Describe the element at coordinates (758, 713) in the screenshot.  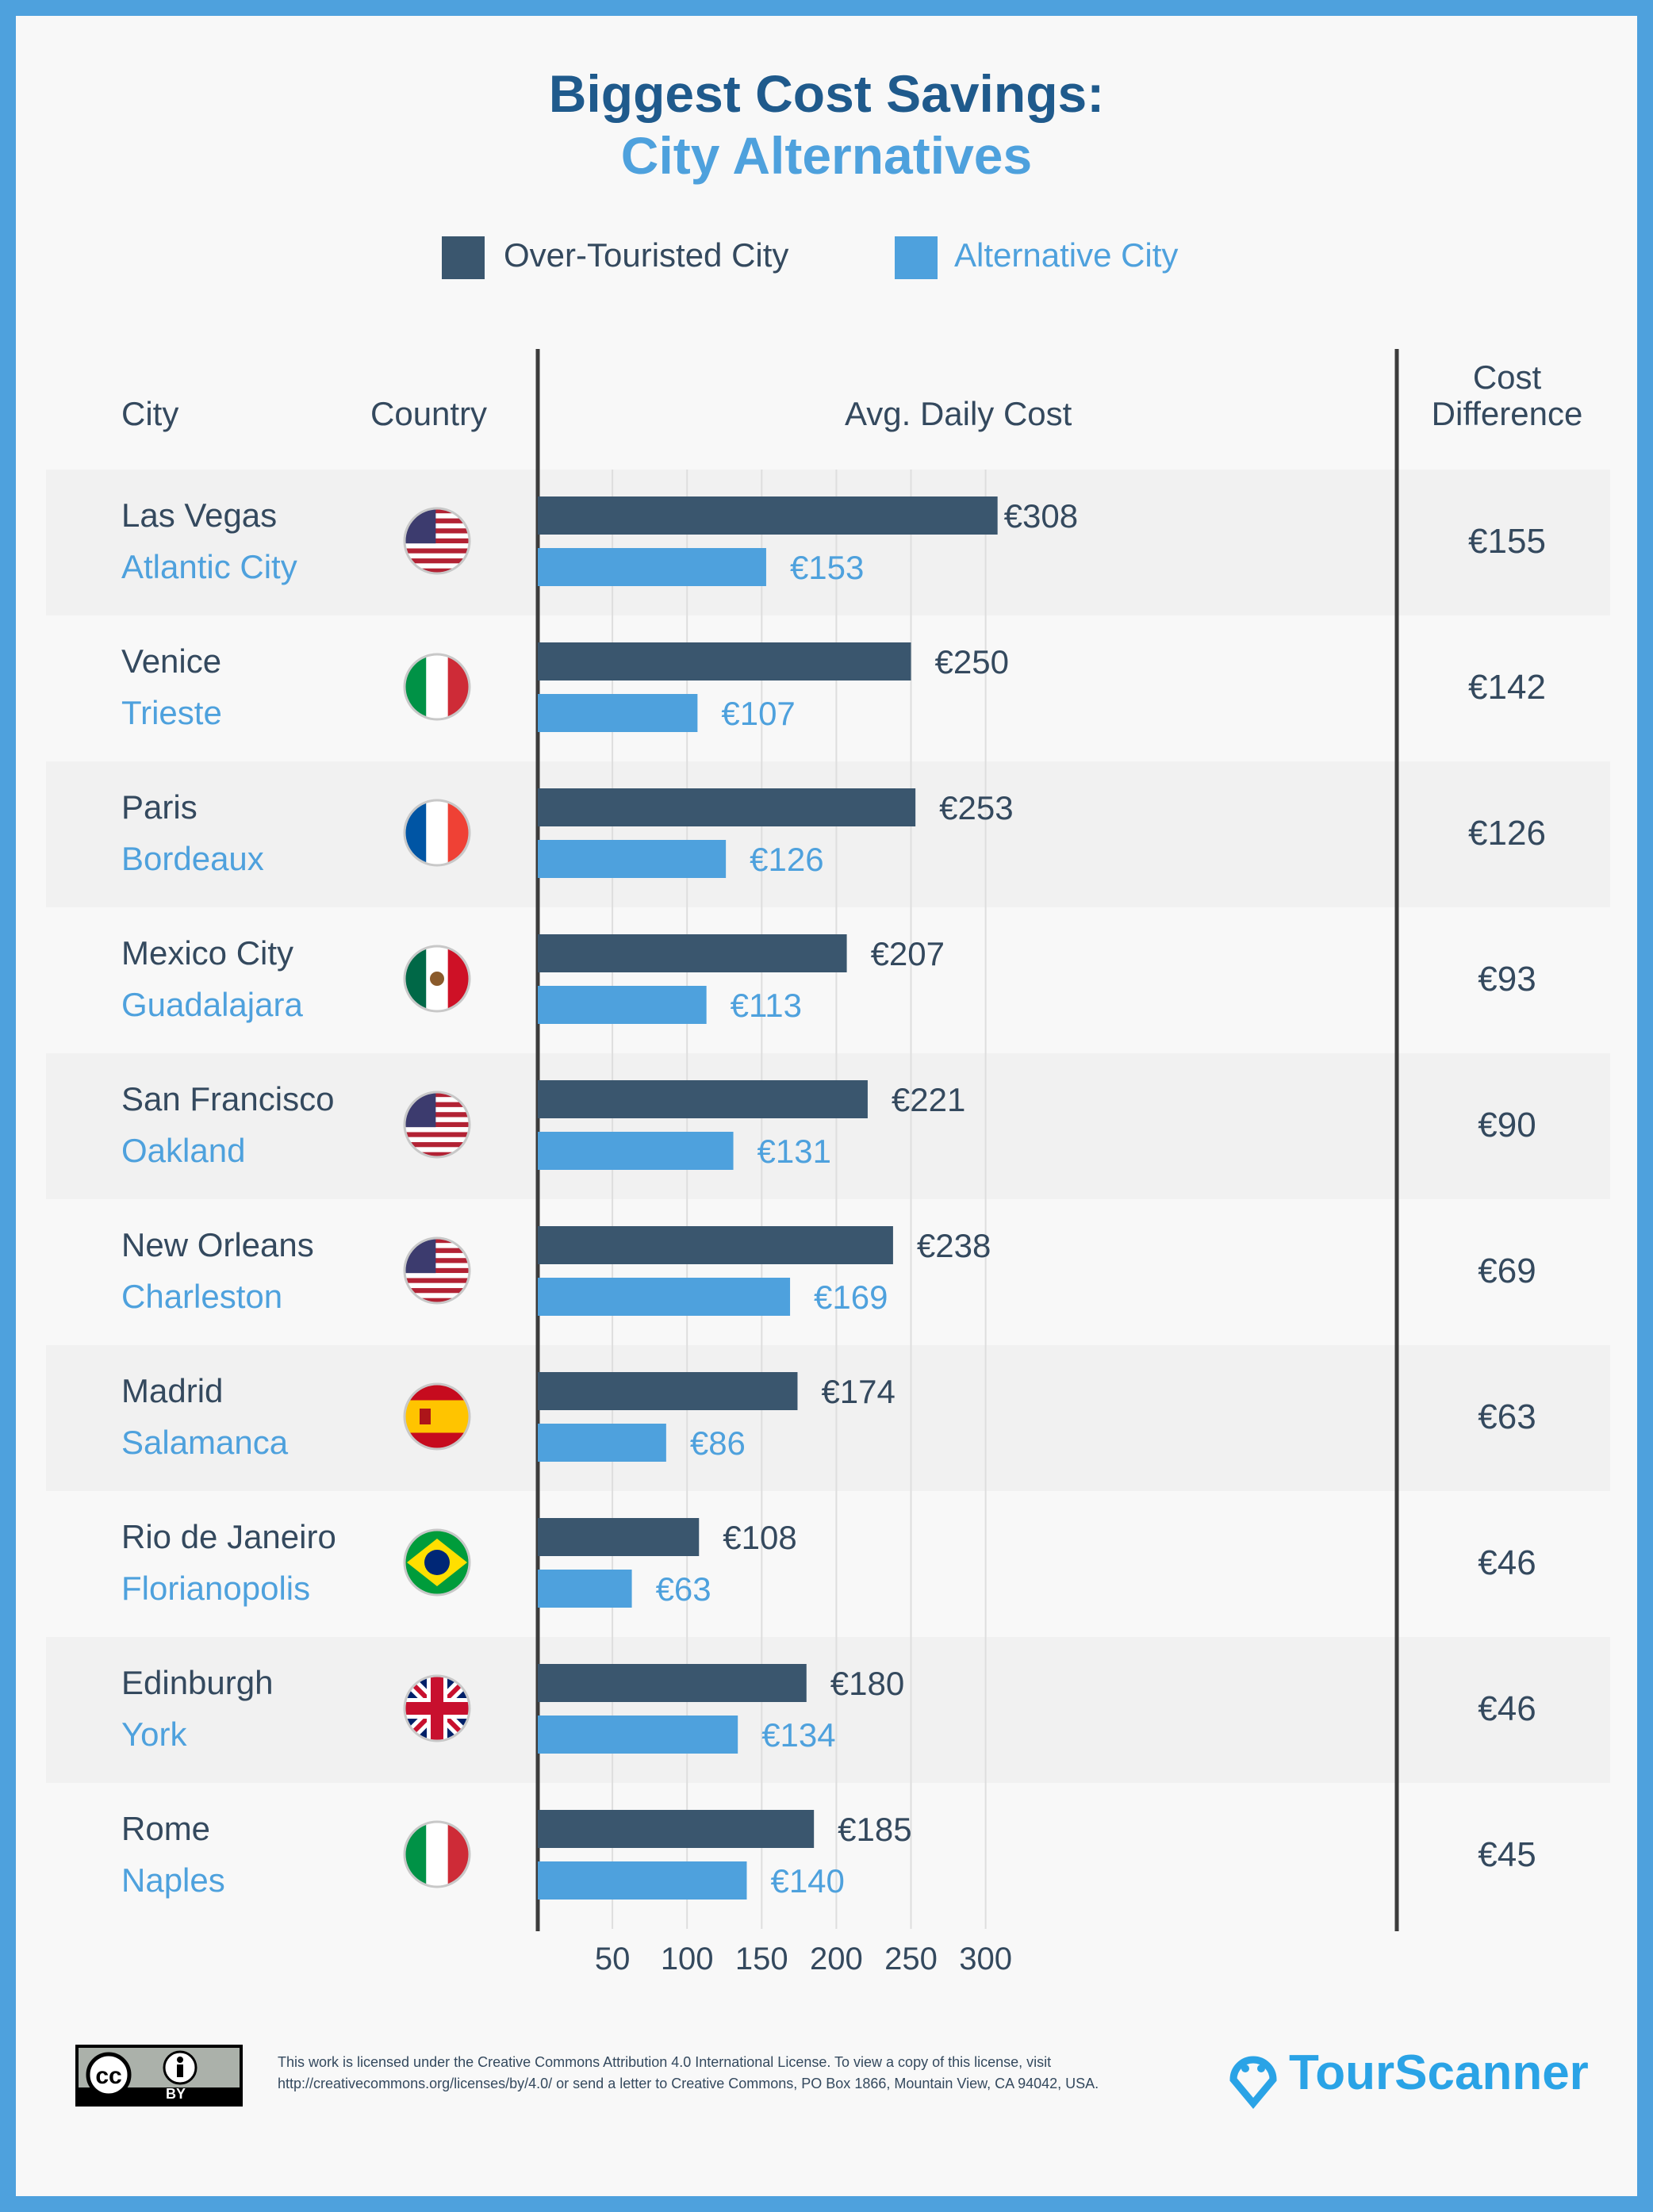
I see `data-label-alternative: €107` at that location.